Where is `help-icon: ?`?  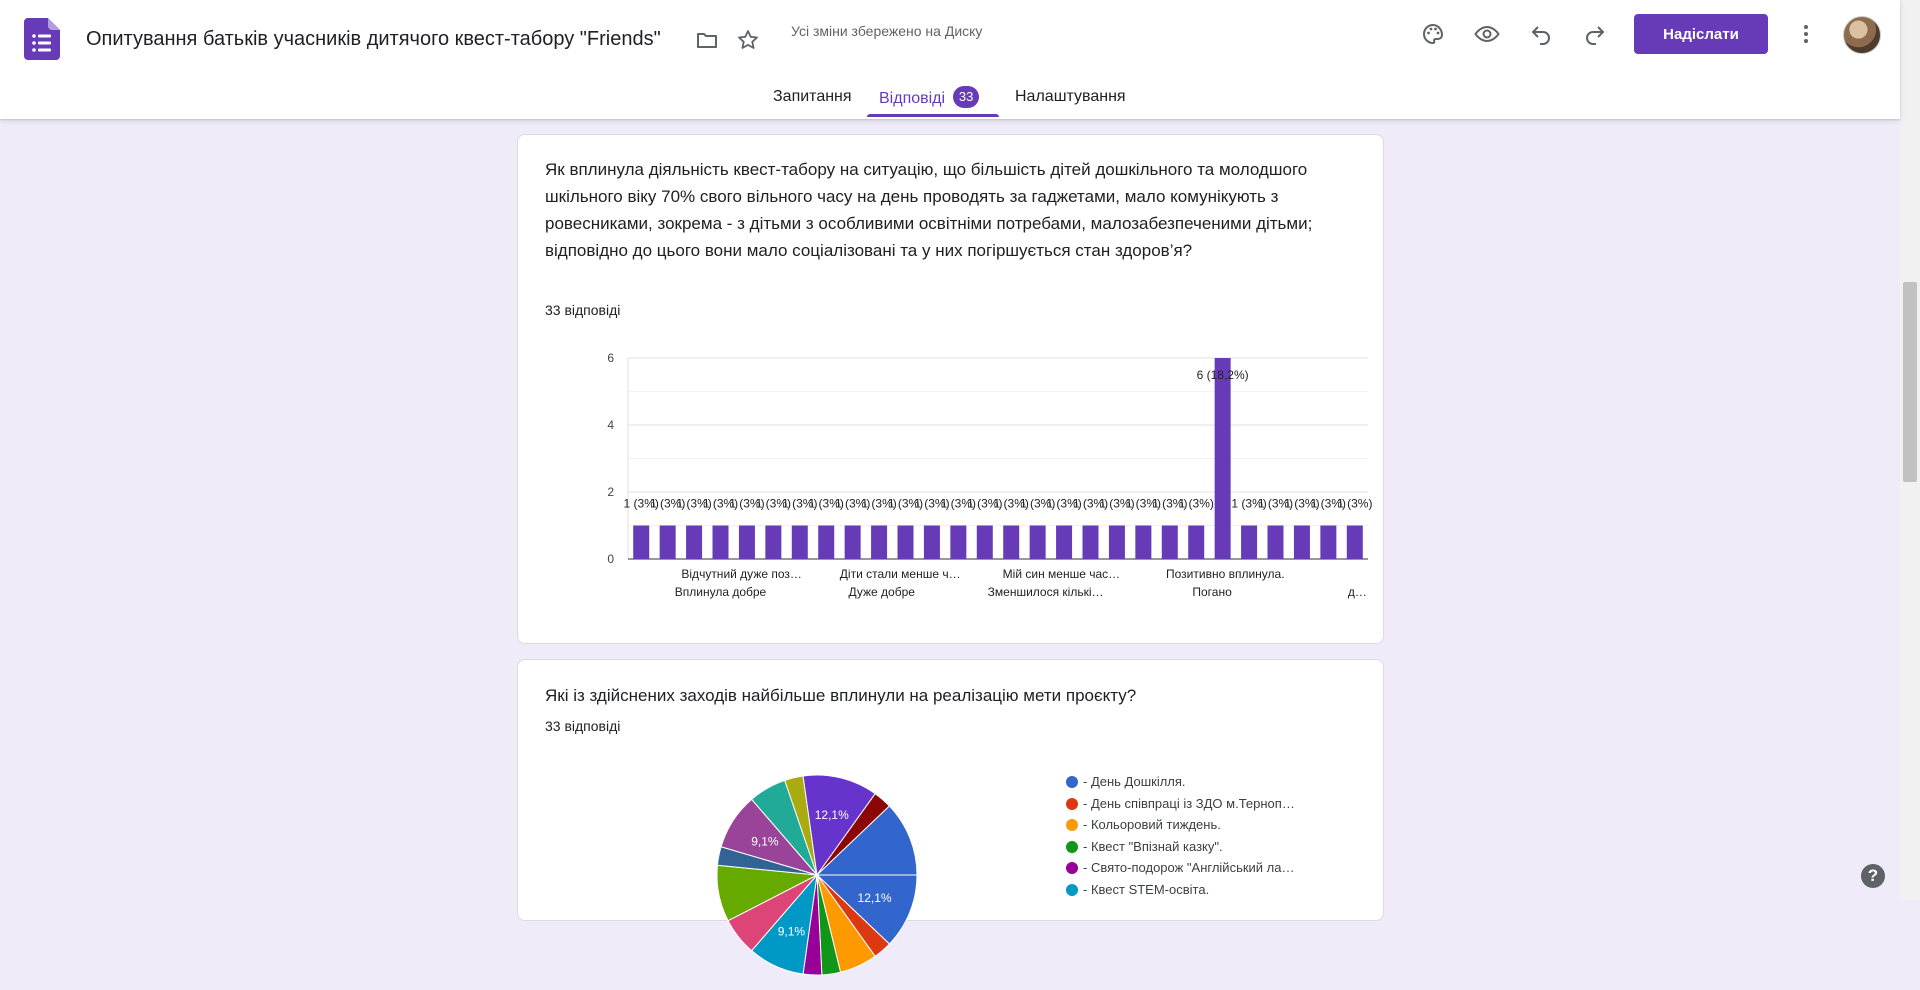
help-icon: ? is located at coordinates (1873, 876).